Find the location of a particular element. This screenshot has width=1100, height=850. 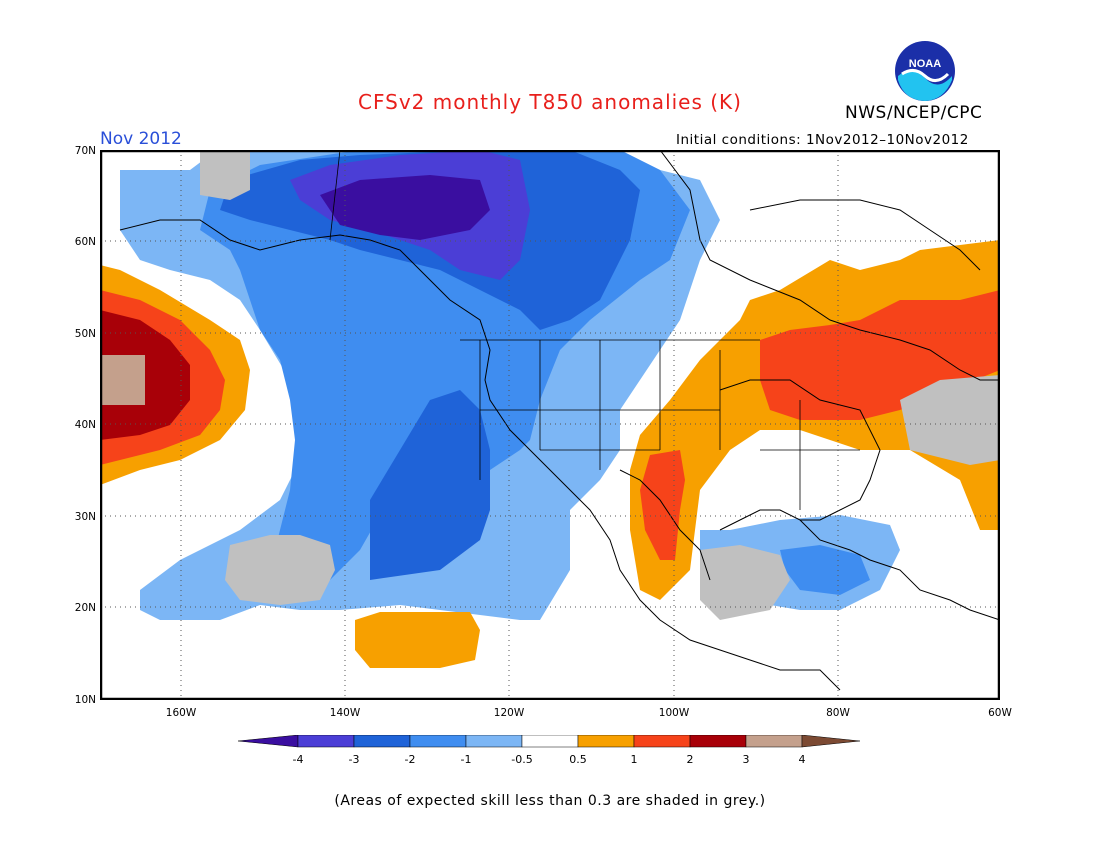

noaa-logo-text: NOAA is located at coordinates (925, 64).